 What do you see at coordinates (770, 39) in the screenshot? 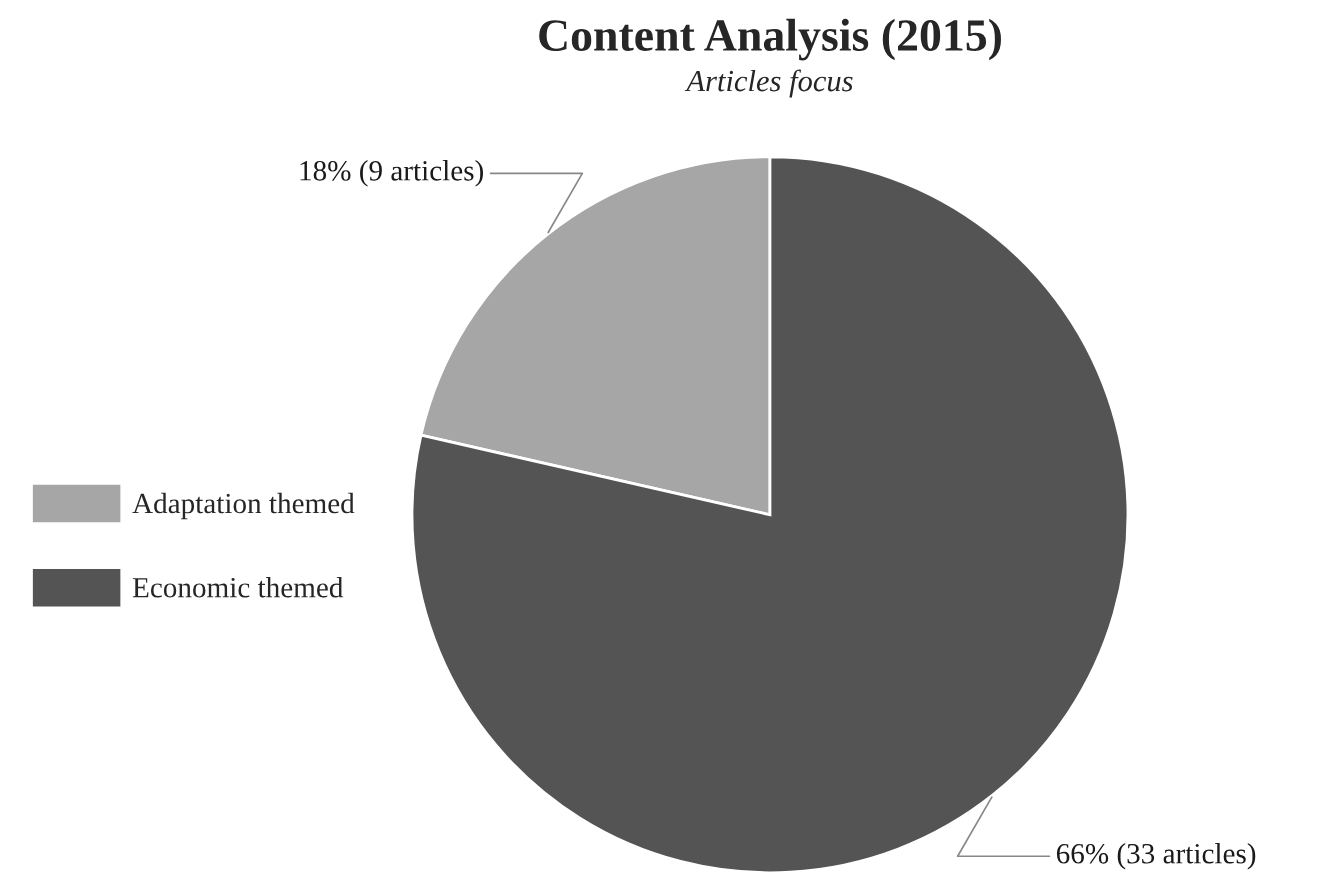
I see `chart-title: Content Analysis (2015)` at bounding box center [770, 39].